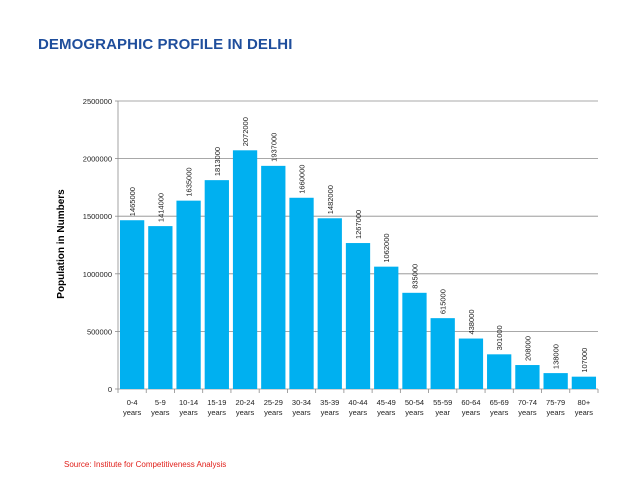 This screenshot has width=638, height=479. Describe the element at coordinates (471, 322) in the screenshot. I see `data-label-12: 438000` at that location.